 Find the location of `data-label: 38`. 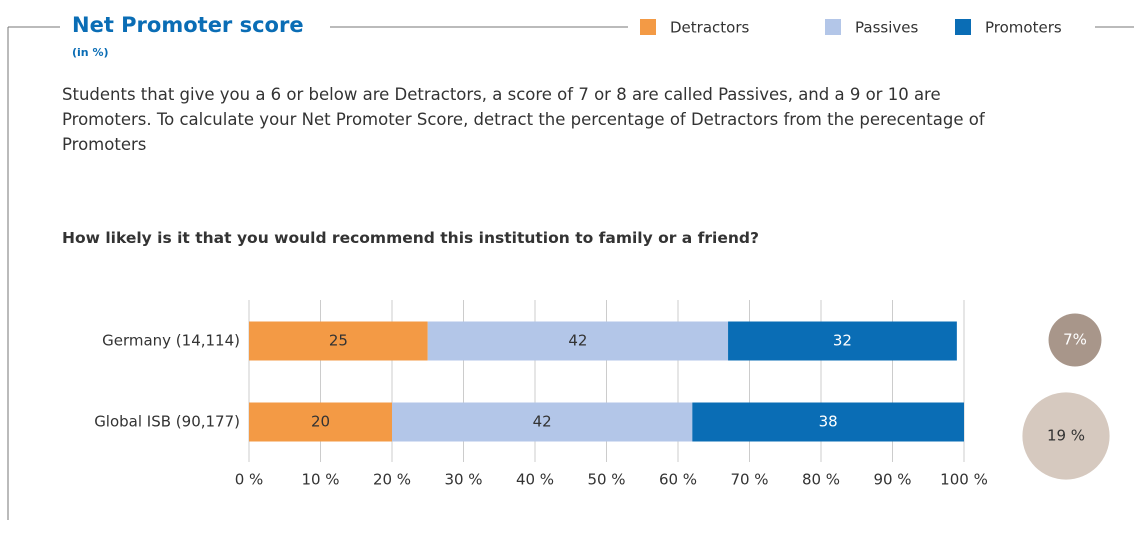

data-label: 38 is located at coordinates (828, 422).